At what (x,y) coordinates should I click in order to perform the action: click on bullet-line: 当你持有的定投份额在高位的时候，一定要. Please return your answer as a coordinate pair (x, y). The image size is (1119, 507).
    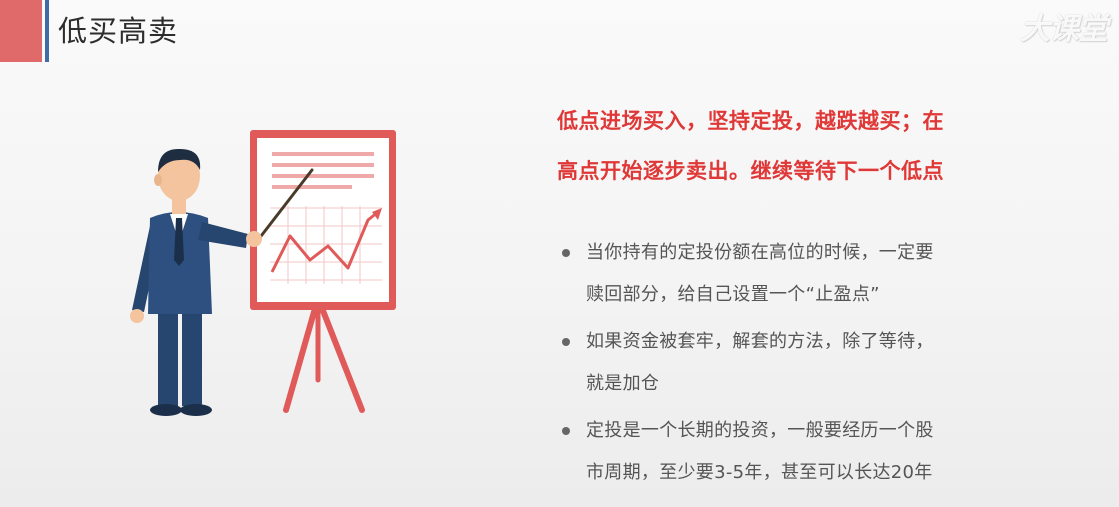
    Looking at the image, I should click on (760, 252).